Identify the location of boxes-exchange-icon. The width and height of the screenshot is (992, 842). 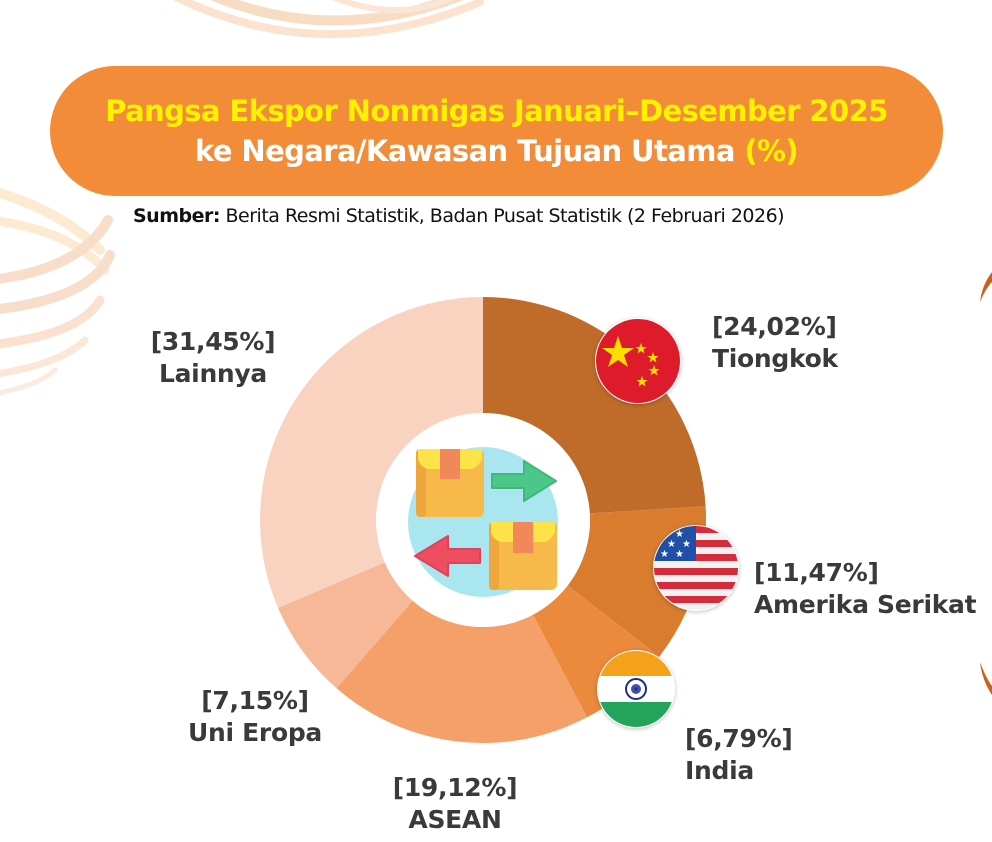
(483, 522).